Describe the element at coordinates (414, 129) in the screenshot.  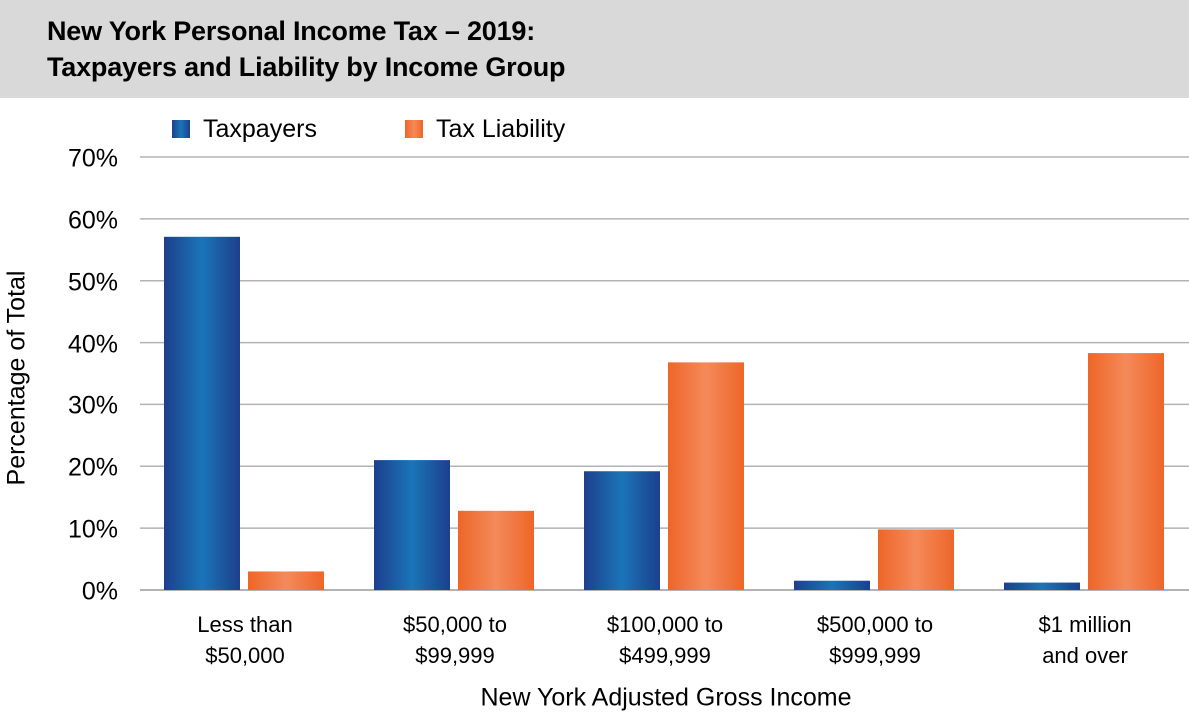
I see `legend-swatch-tax-liability` at that location.